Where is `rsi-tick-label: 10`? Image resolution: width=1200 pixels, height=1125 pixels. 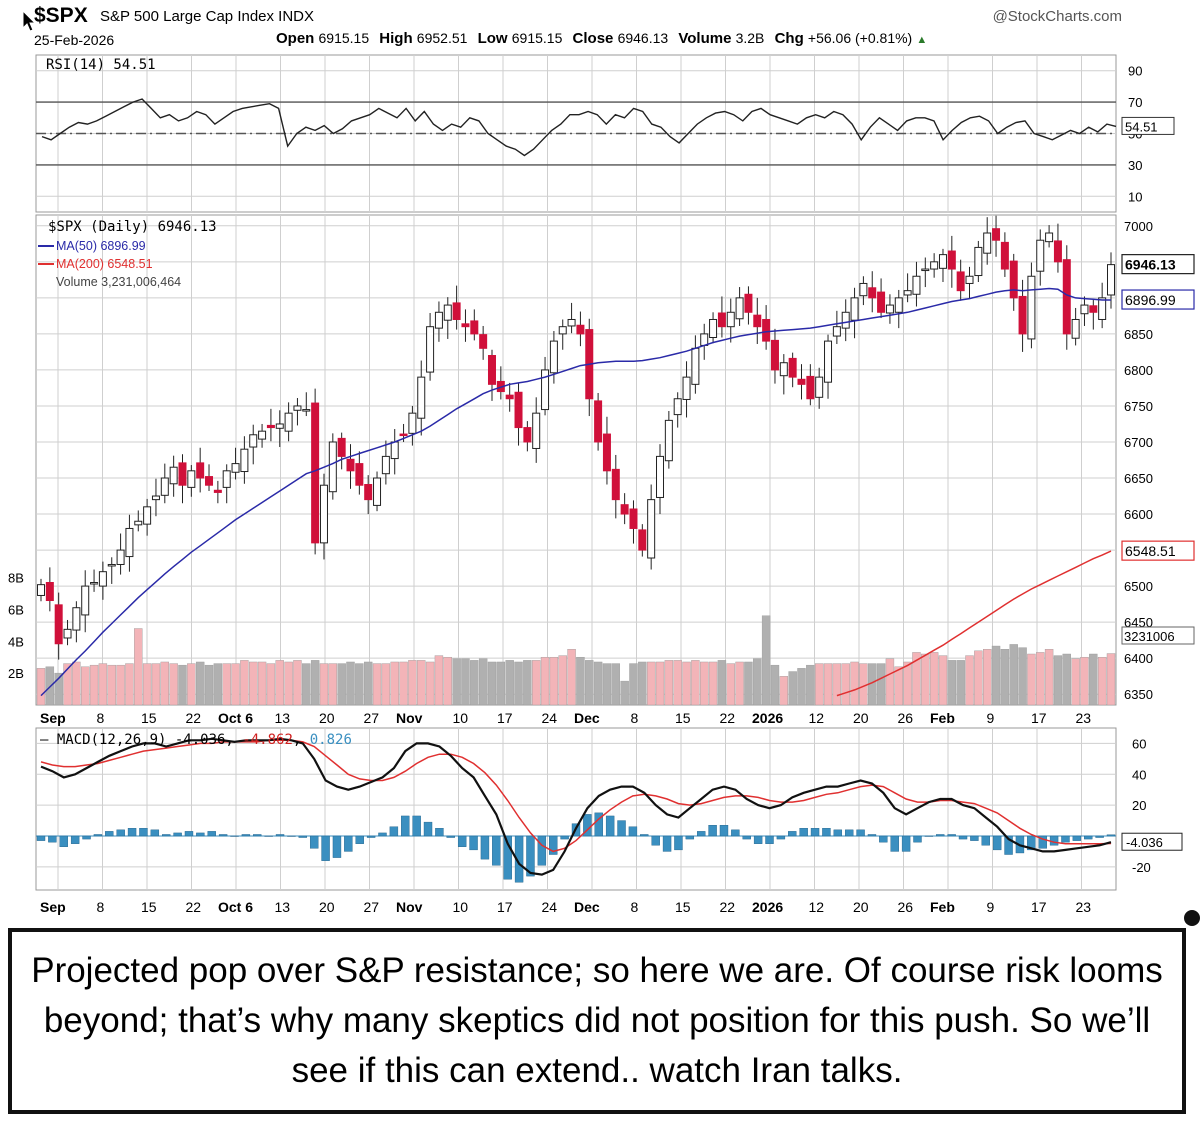 rsi-tick-label: 10 is located at coordinates (1135, 196).